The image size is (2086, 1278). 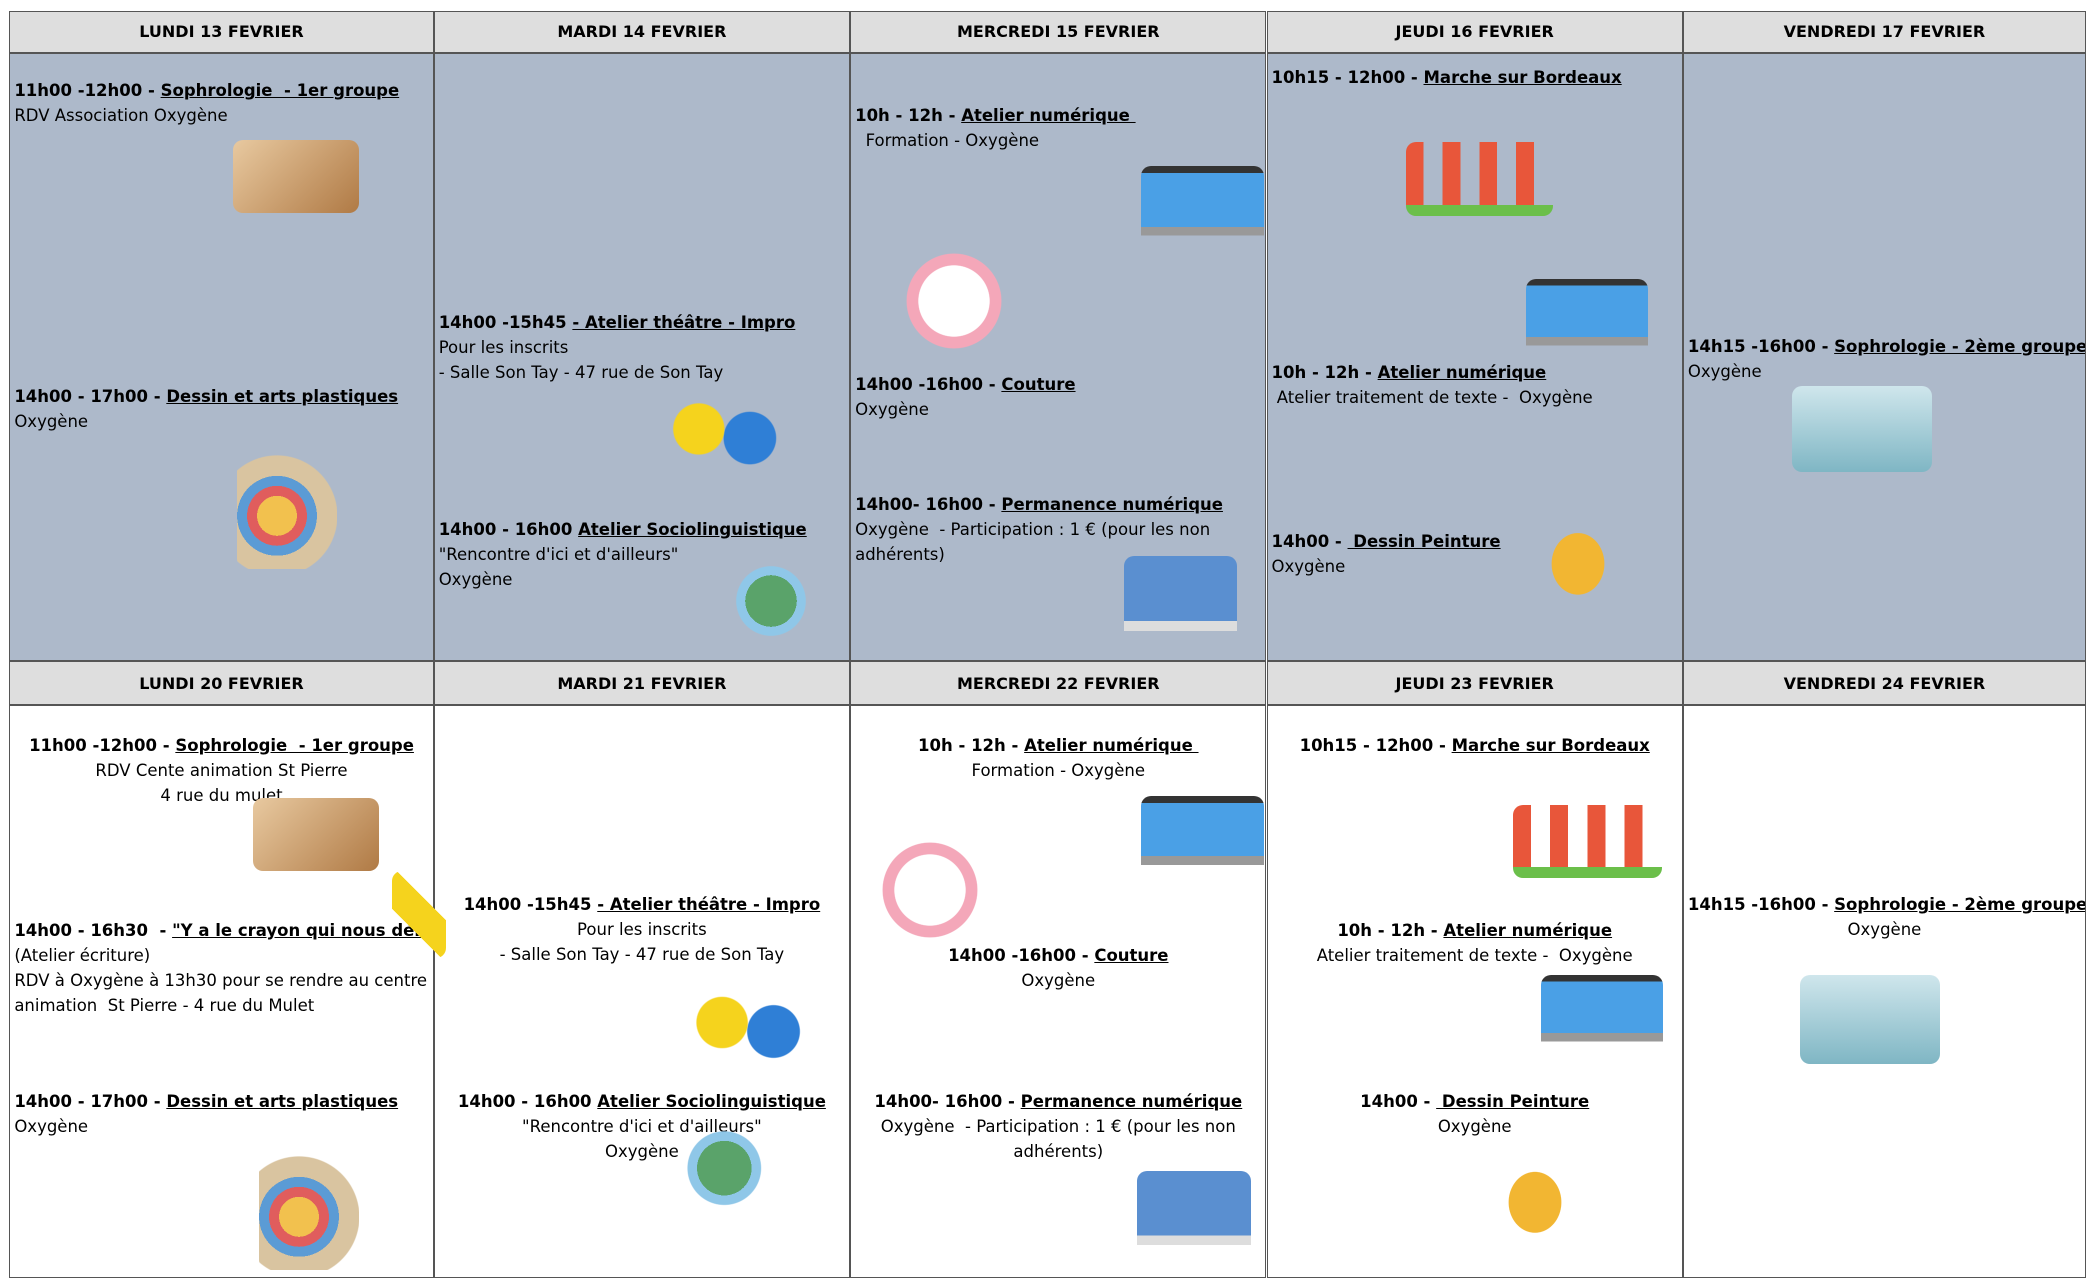 What do you see at coordinates (221, 745) in the screenshot?
I see `event-heading: 11h00 -12h00 - Sophrologie - 1er groupe` at bounding box center [221, 745].